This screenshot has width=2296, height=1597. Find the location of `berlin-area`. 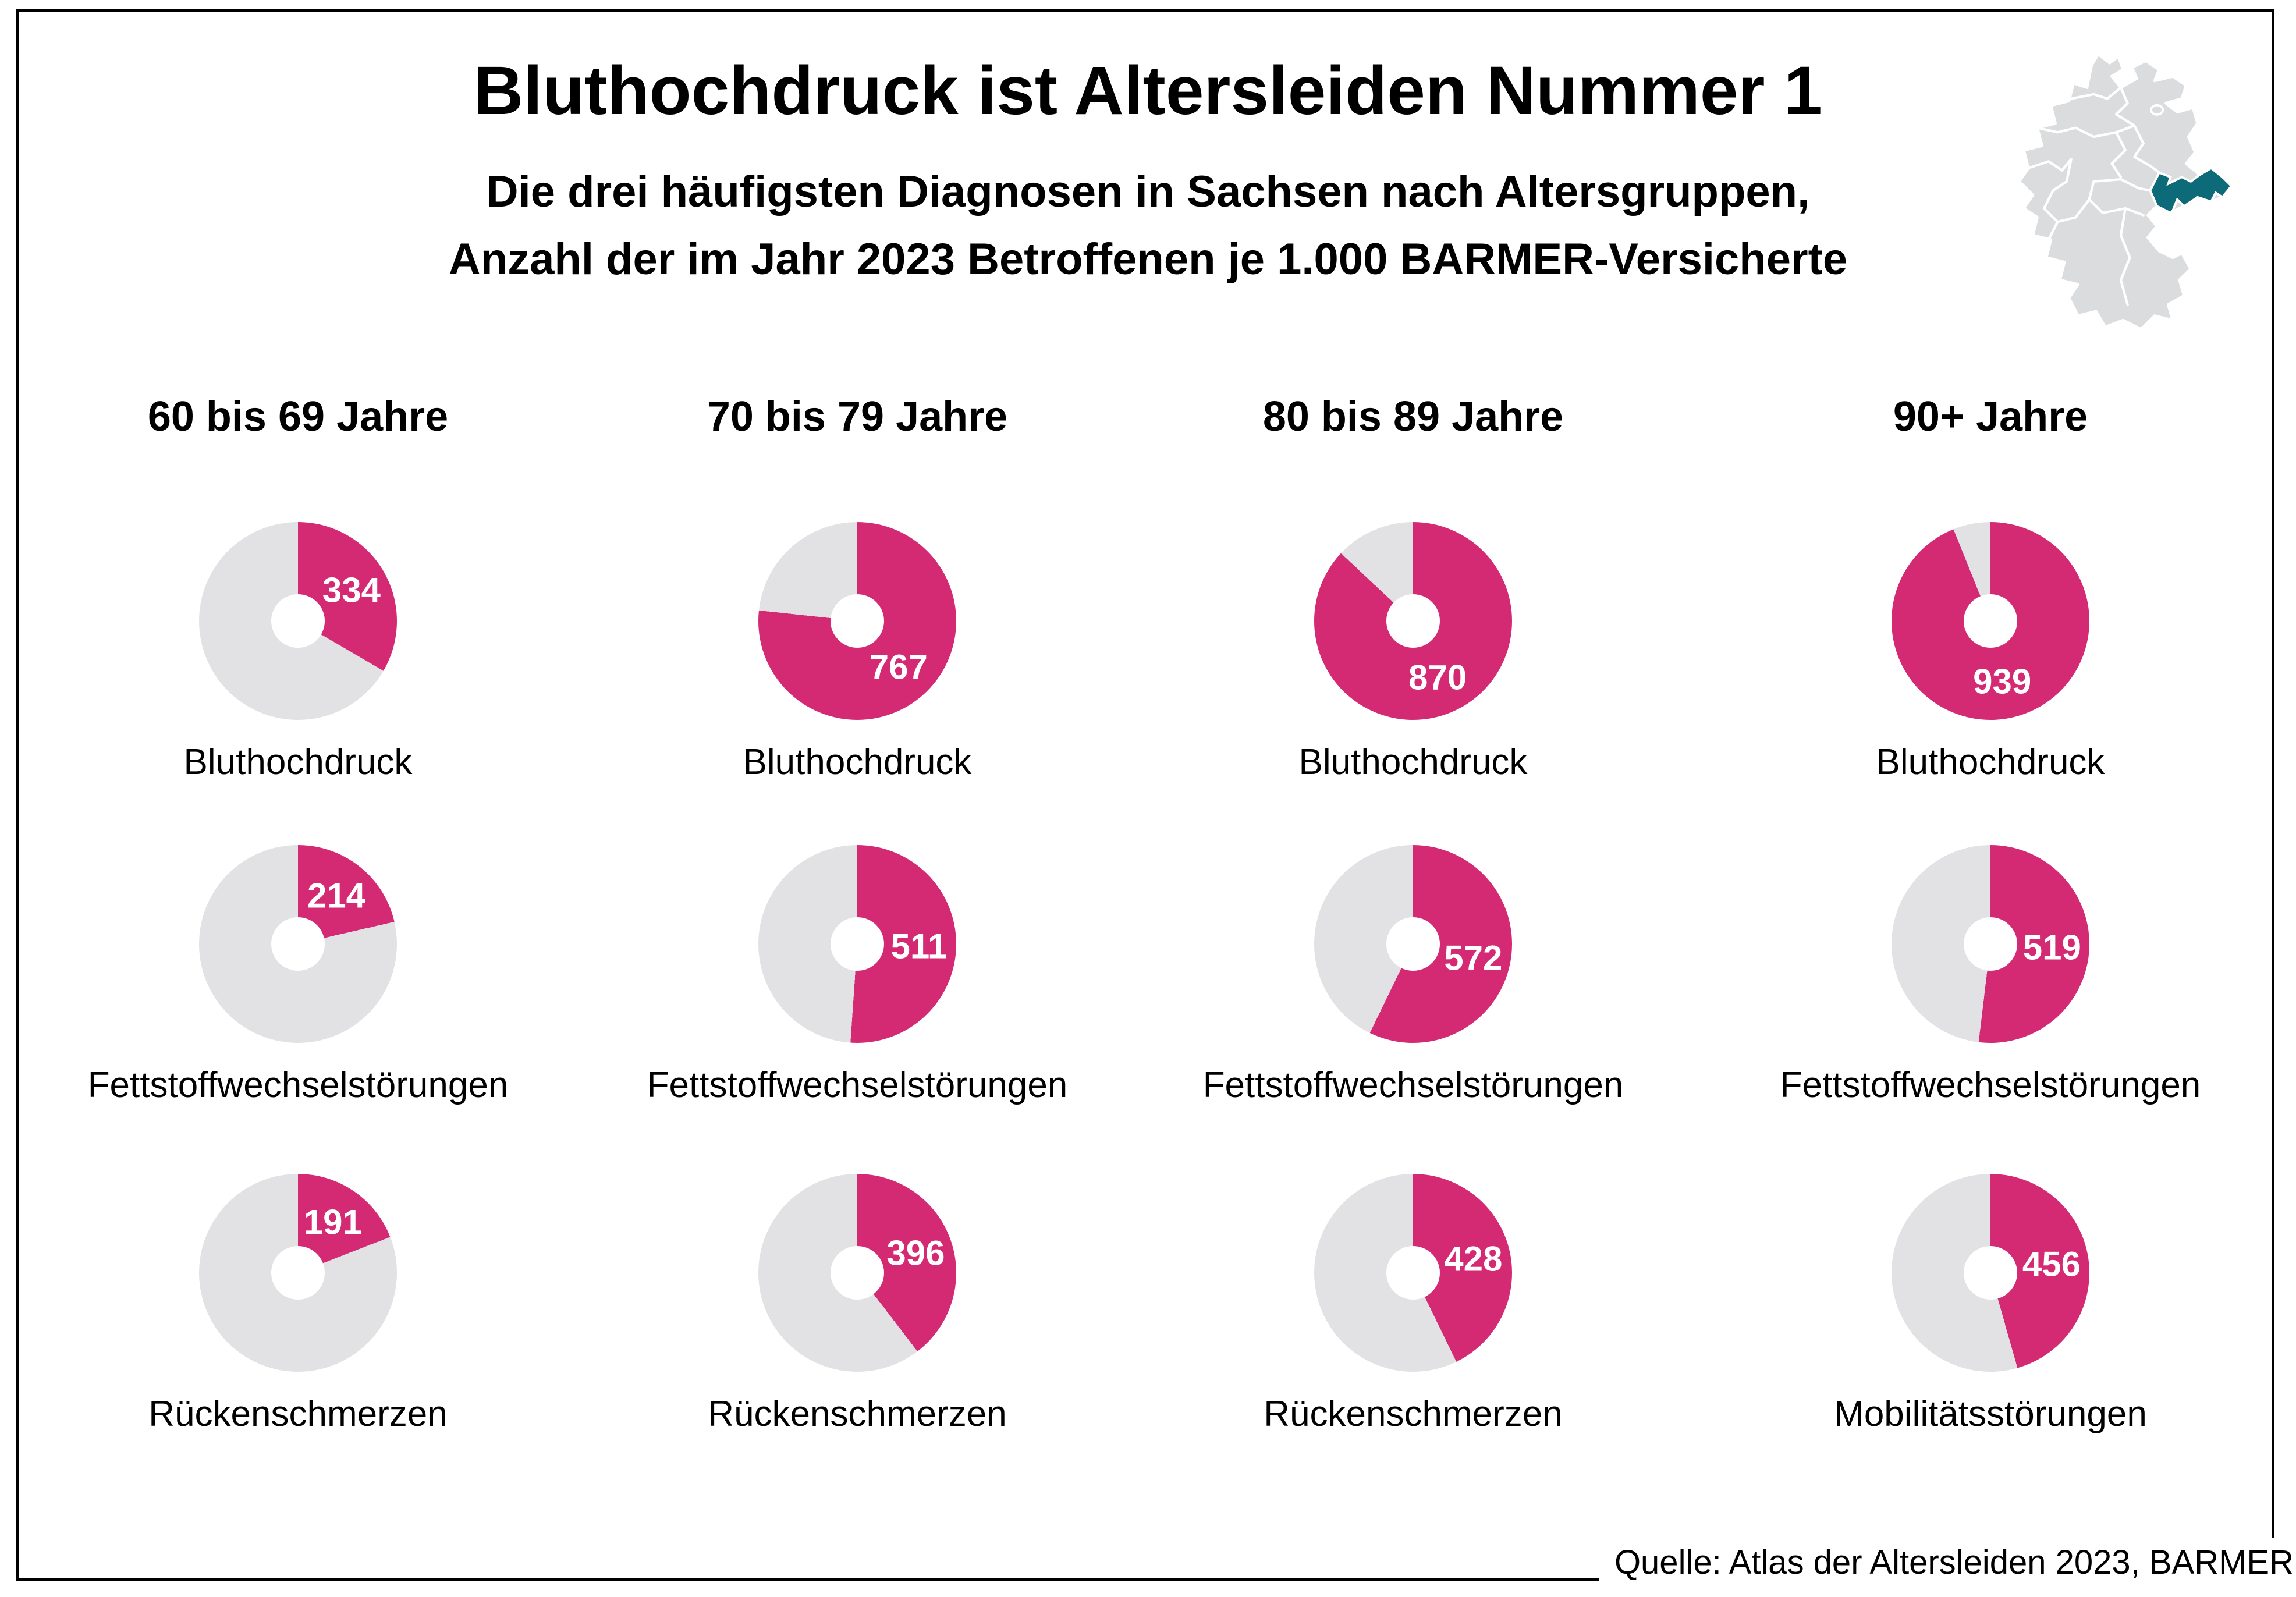

berlin-area is located at coordinates (2157, 110).